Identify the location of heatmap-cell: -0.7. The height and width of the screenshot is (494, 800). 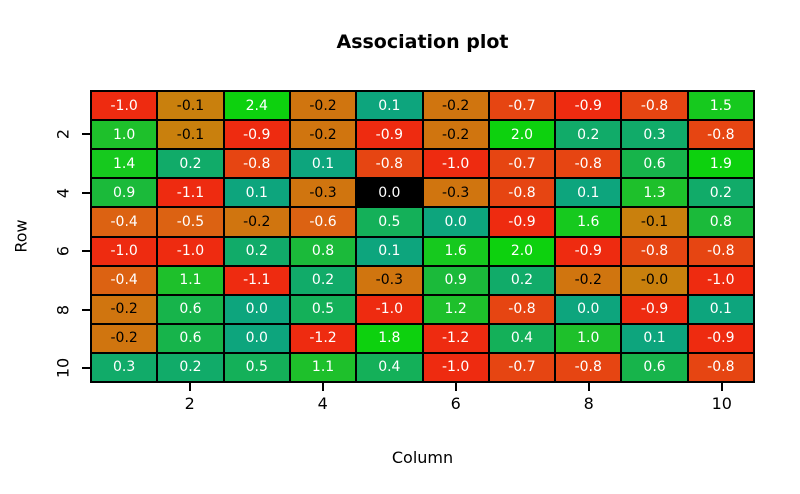
(522, 106).